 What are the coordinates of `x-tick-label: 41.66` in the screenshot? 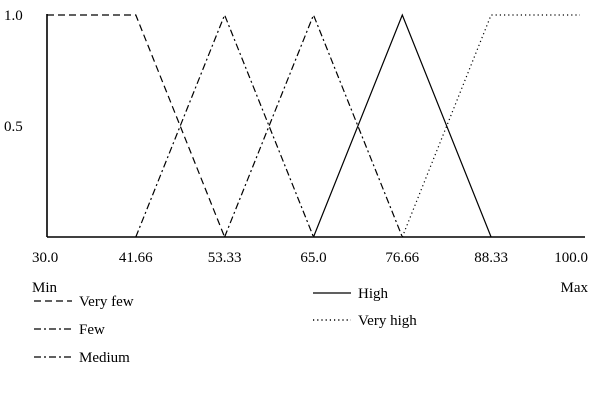 It's located at (136, 258).